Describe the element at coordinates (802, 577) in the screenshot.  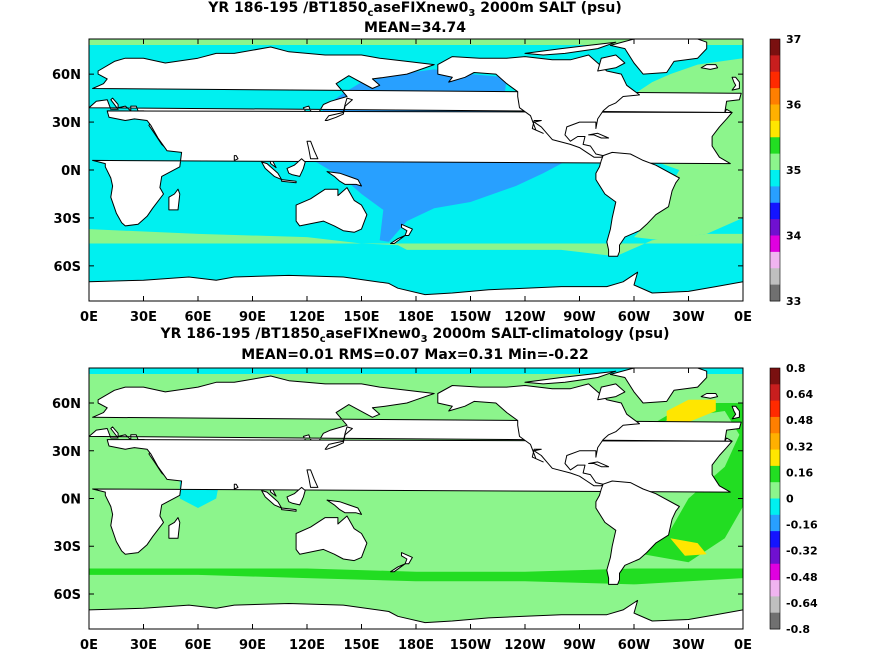
I see `colorbar-label: -0.48` at that location.